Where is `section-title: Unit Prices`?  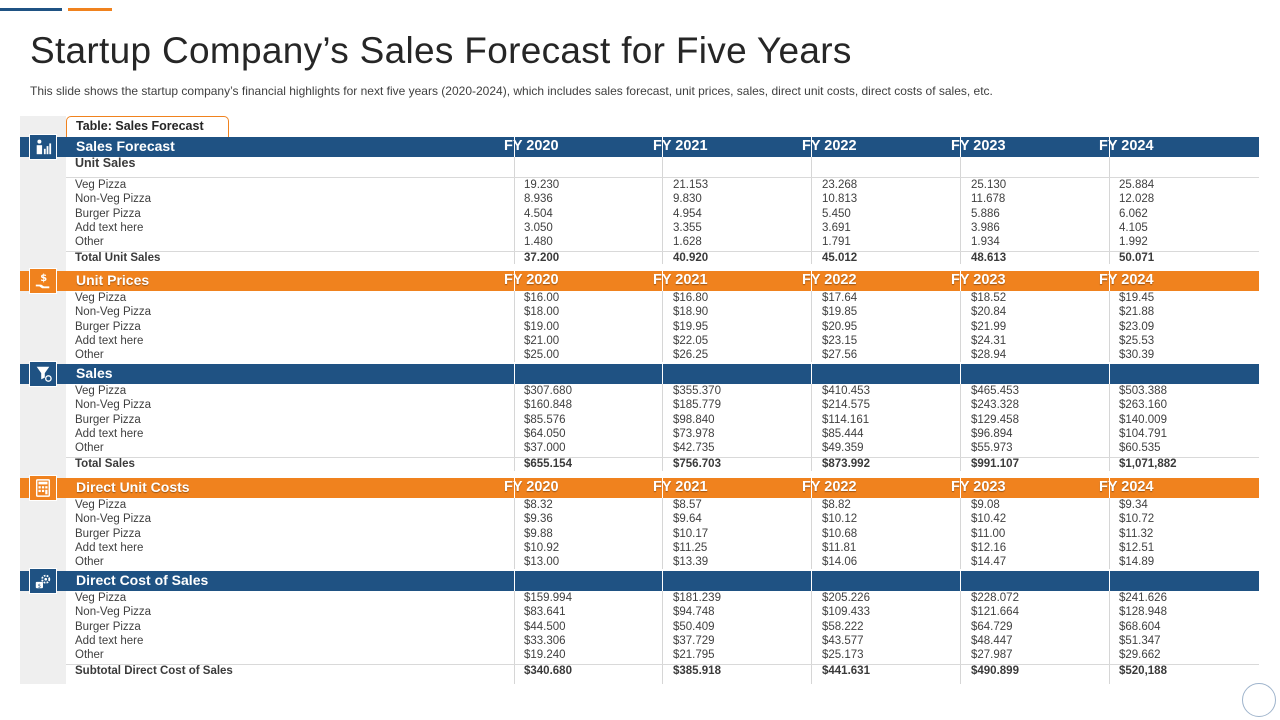
section-title: Unit Prices is located at coordinates (113, 280).